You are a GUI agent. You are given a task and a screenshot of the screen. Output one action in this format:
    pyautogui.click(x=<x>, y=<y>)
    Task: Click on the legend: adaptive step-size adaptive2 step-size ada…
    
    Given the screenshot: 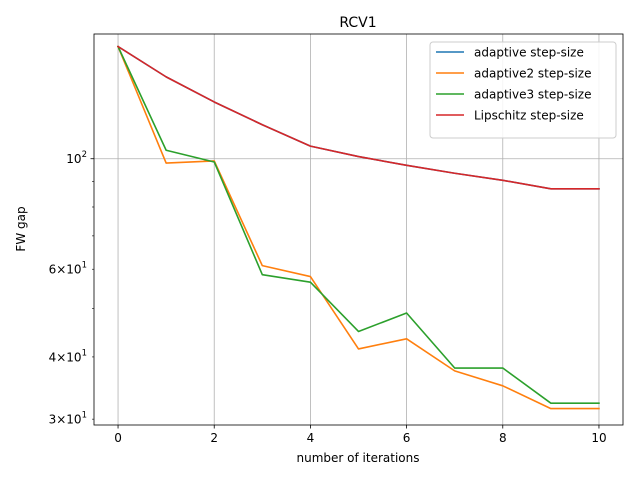 What is the action you would take?
    pyautogui.click(x=523, y=90)
    